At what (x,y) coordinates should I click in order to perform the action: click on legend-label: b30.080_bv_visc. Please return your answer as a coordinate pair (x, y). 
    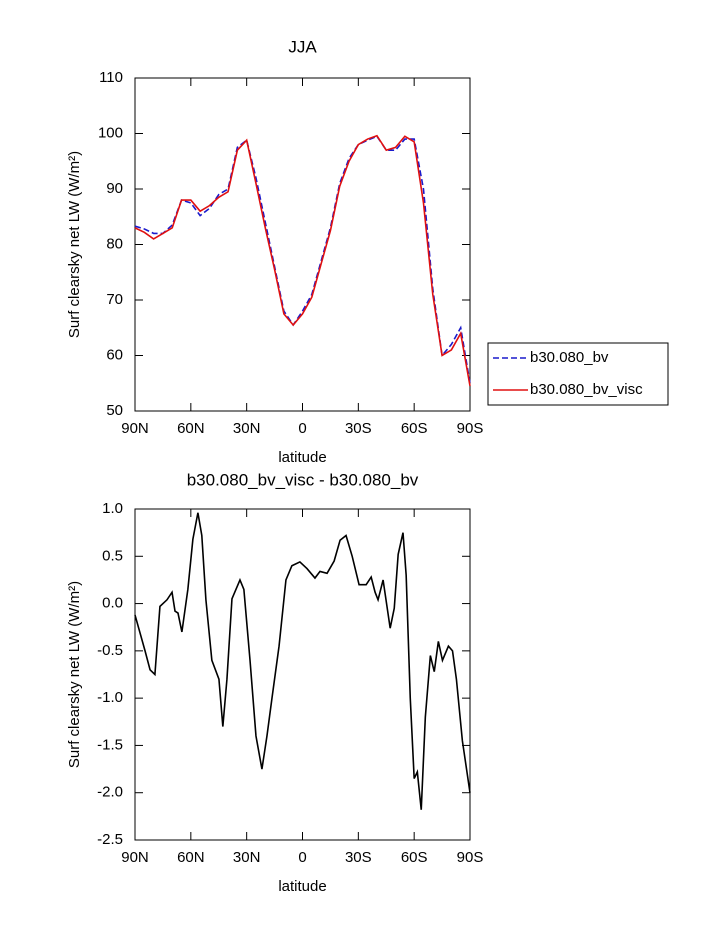
    Looking at the image, I should click on (586, 389).